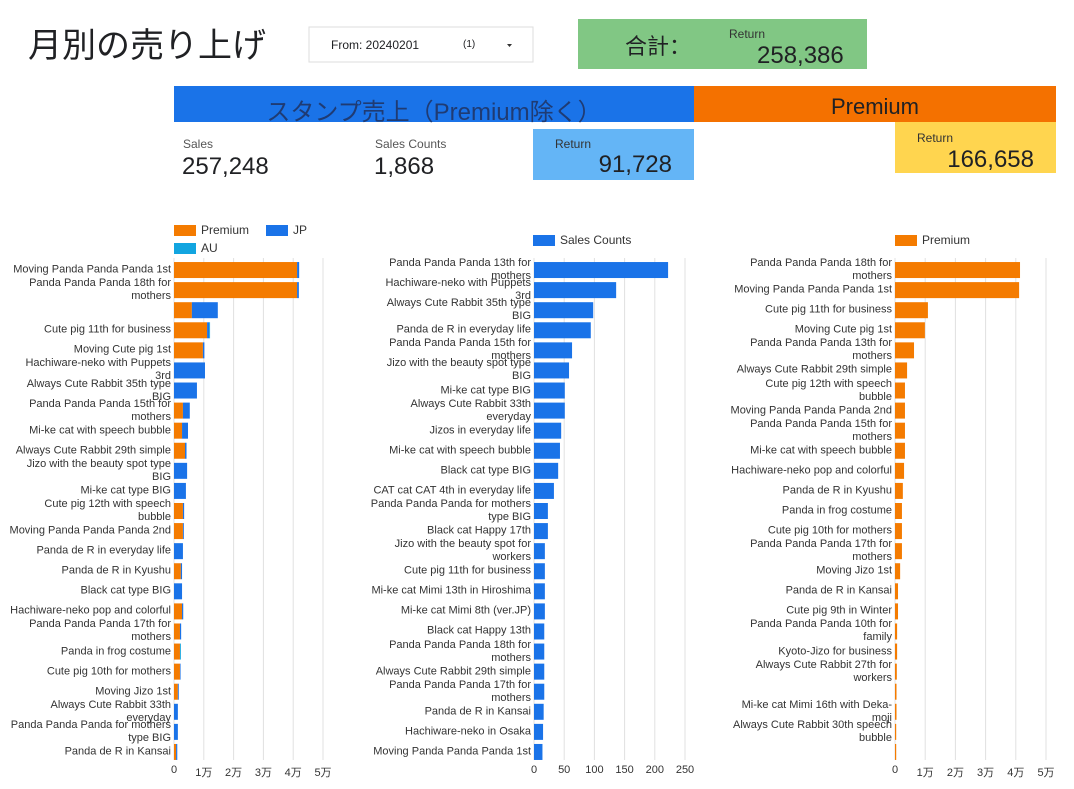 This screenshot has height=789, width=1074. What do you see at coordinates (654, 770) in the screenshot?
I see `x-tick-label: 200` at bounding box center [654, 770].